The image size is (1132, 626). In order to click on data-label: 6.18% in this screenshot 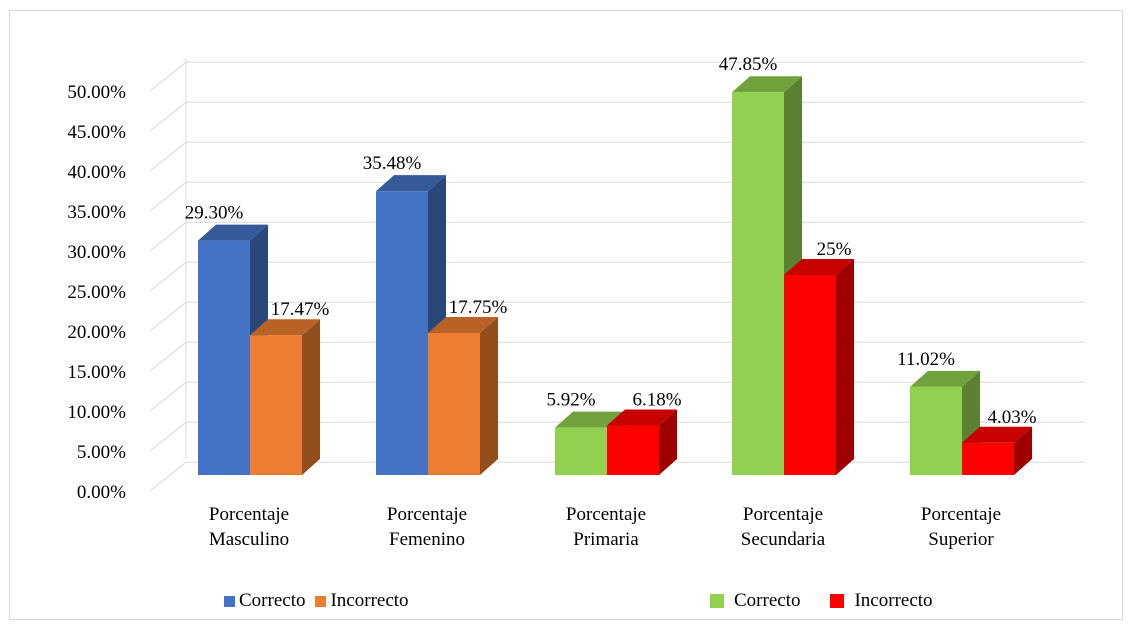, I will do `click(656, 400)`.